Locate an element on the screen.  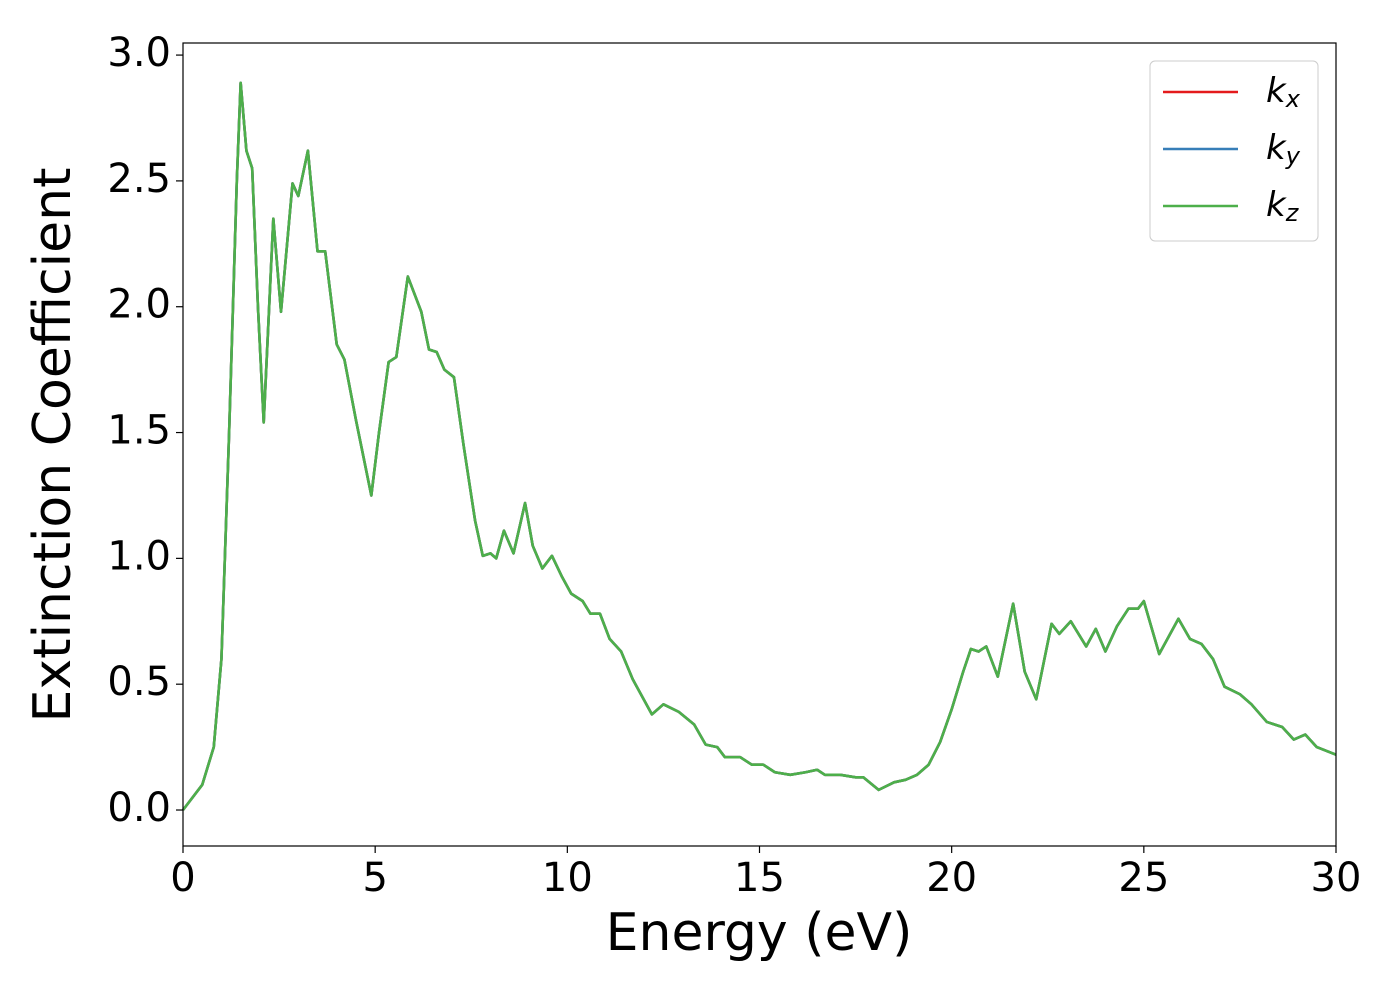
x-tick-label: 20 is located at coordinates (951, 878).